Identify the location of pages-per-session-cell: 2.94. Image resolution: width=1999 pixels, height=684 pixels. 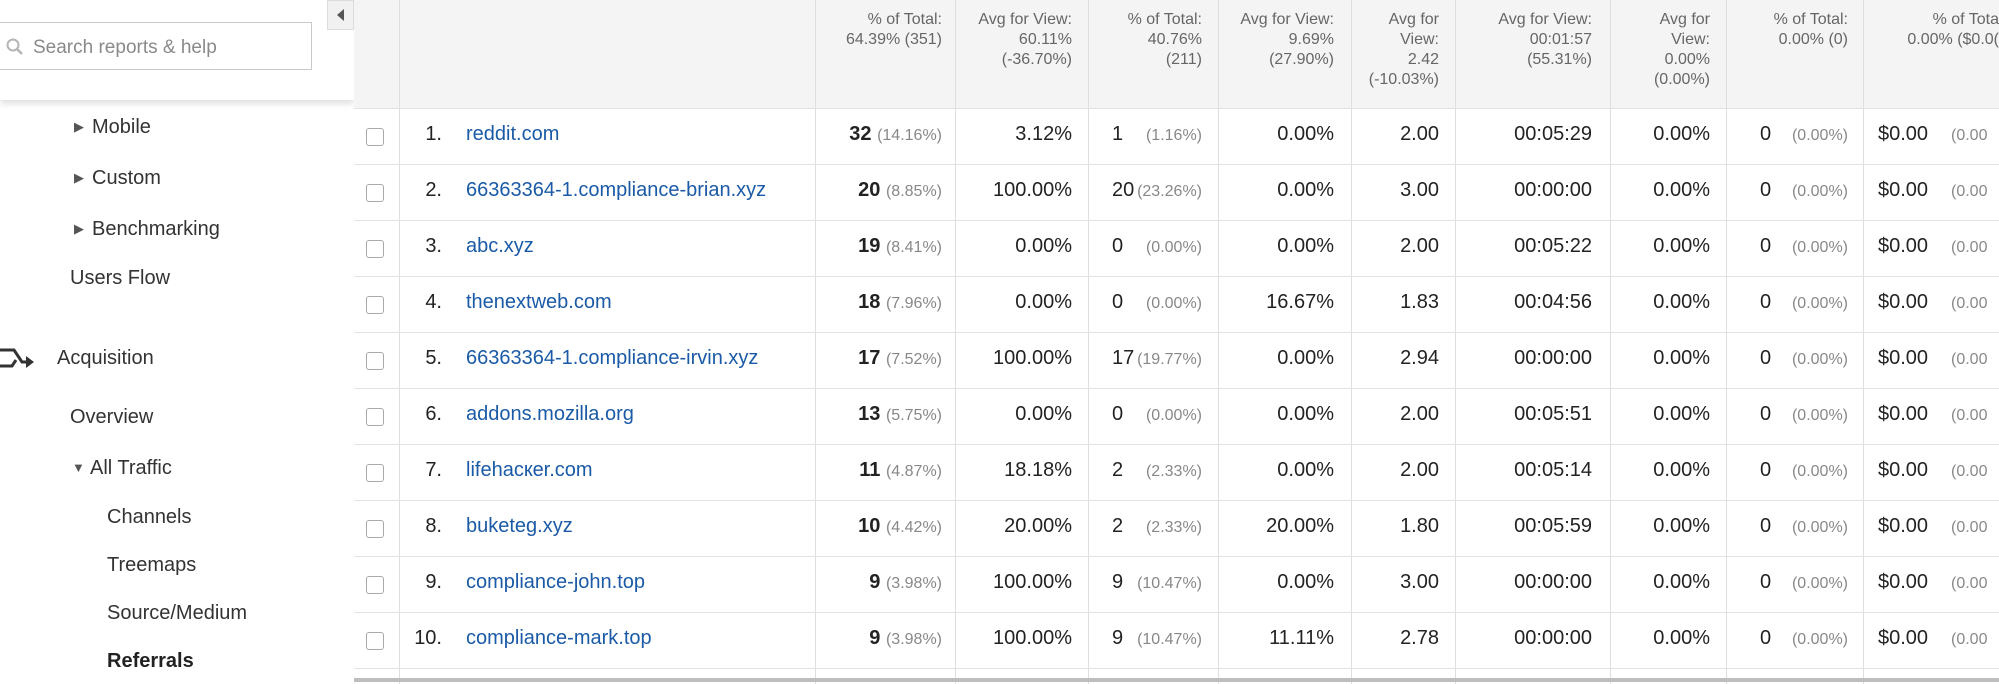
(1419, 358).